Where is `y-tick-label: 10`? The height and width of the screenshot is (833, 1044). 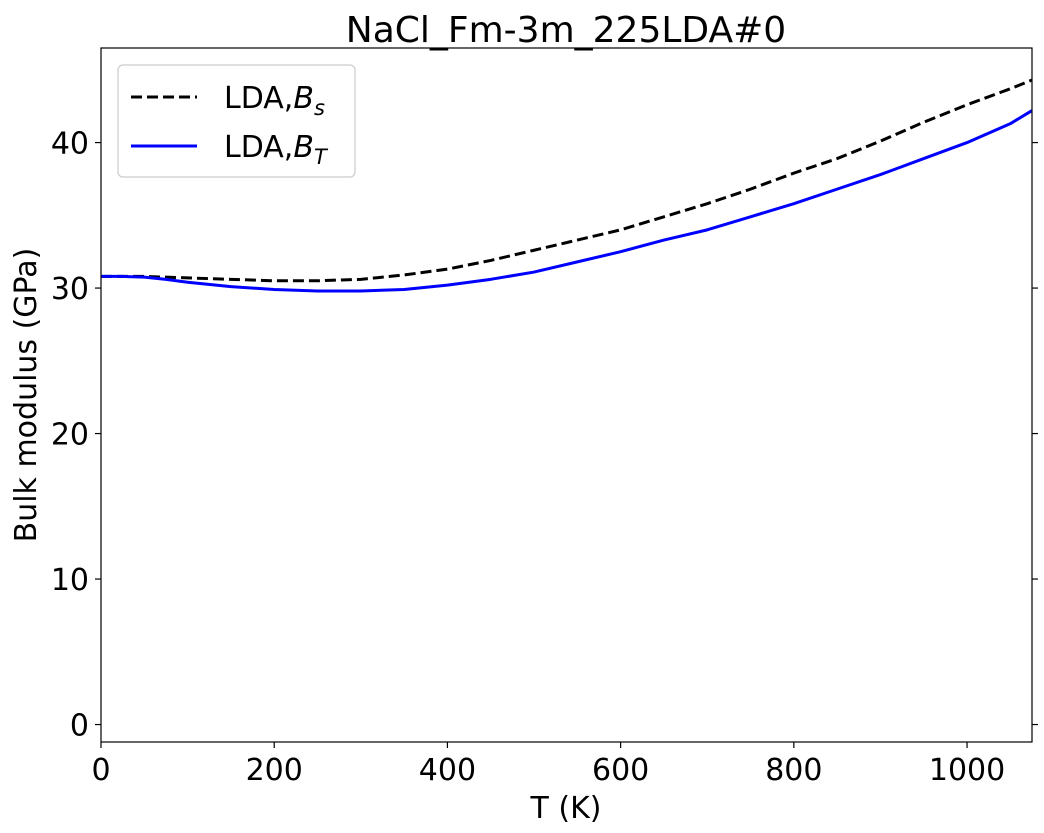
y-tick-label: 10 is located at coordinates (70, 580).